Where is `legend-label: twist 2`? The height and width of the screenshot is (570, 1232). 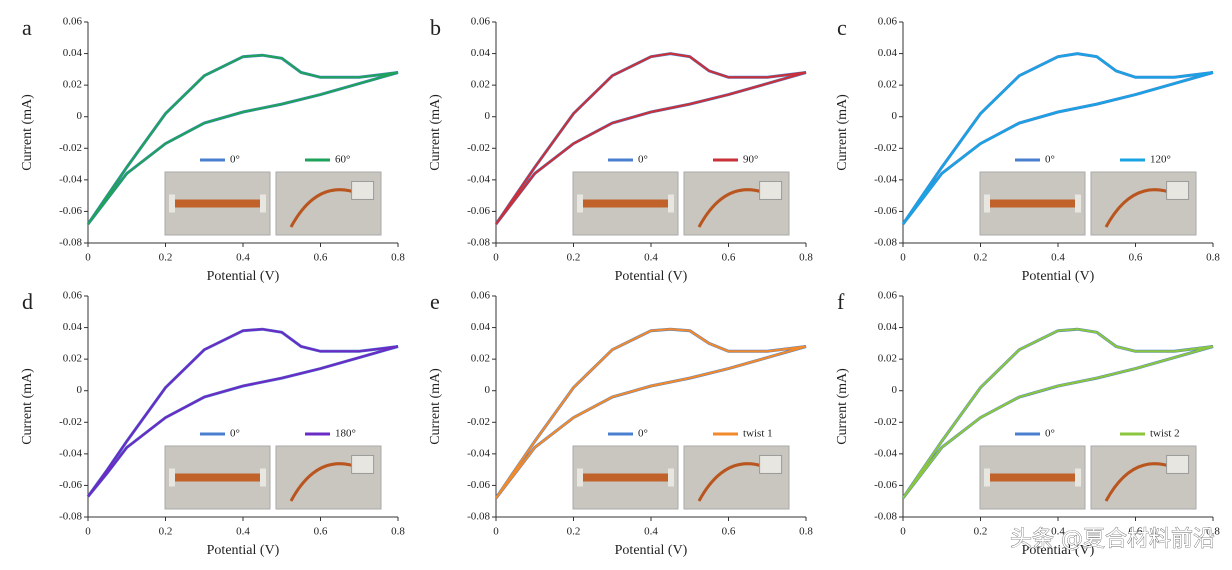
legend-label: twist 2 is located at coordinates (1165, 434).